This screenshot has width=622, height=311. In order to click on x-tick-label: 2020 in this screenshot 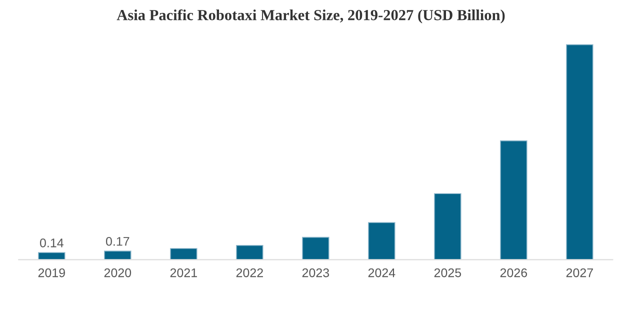, I will do `click(118, 273)`.